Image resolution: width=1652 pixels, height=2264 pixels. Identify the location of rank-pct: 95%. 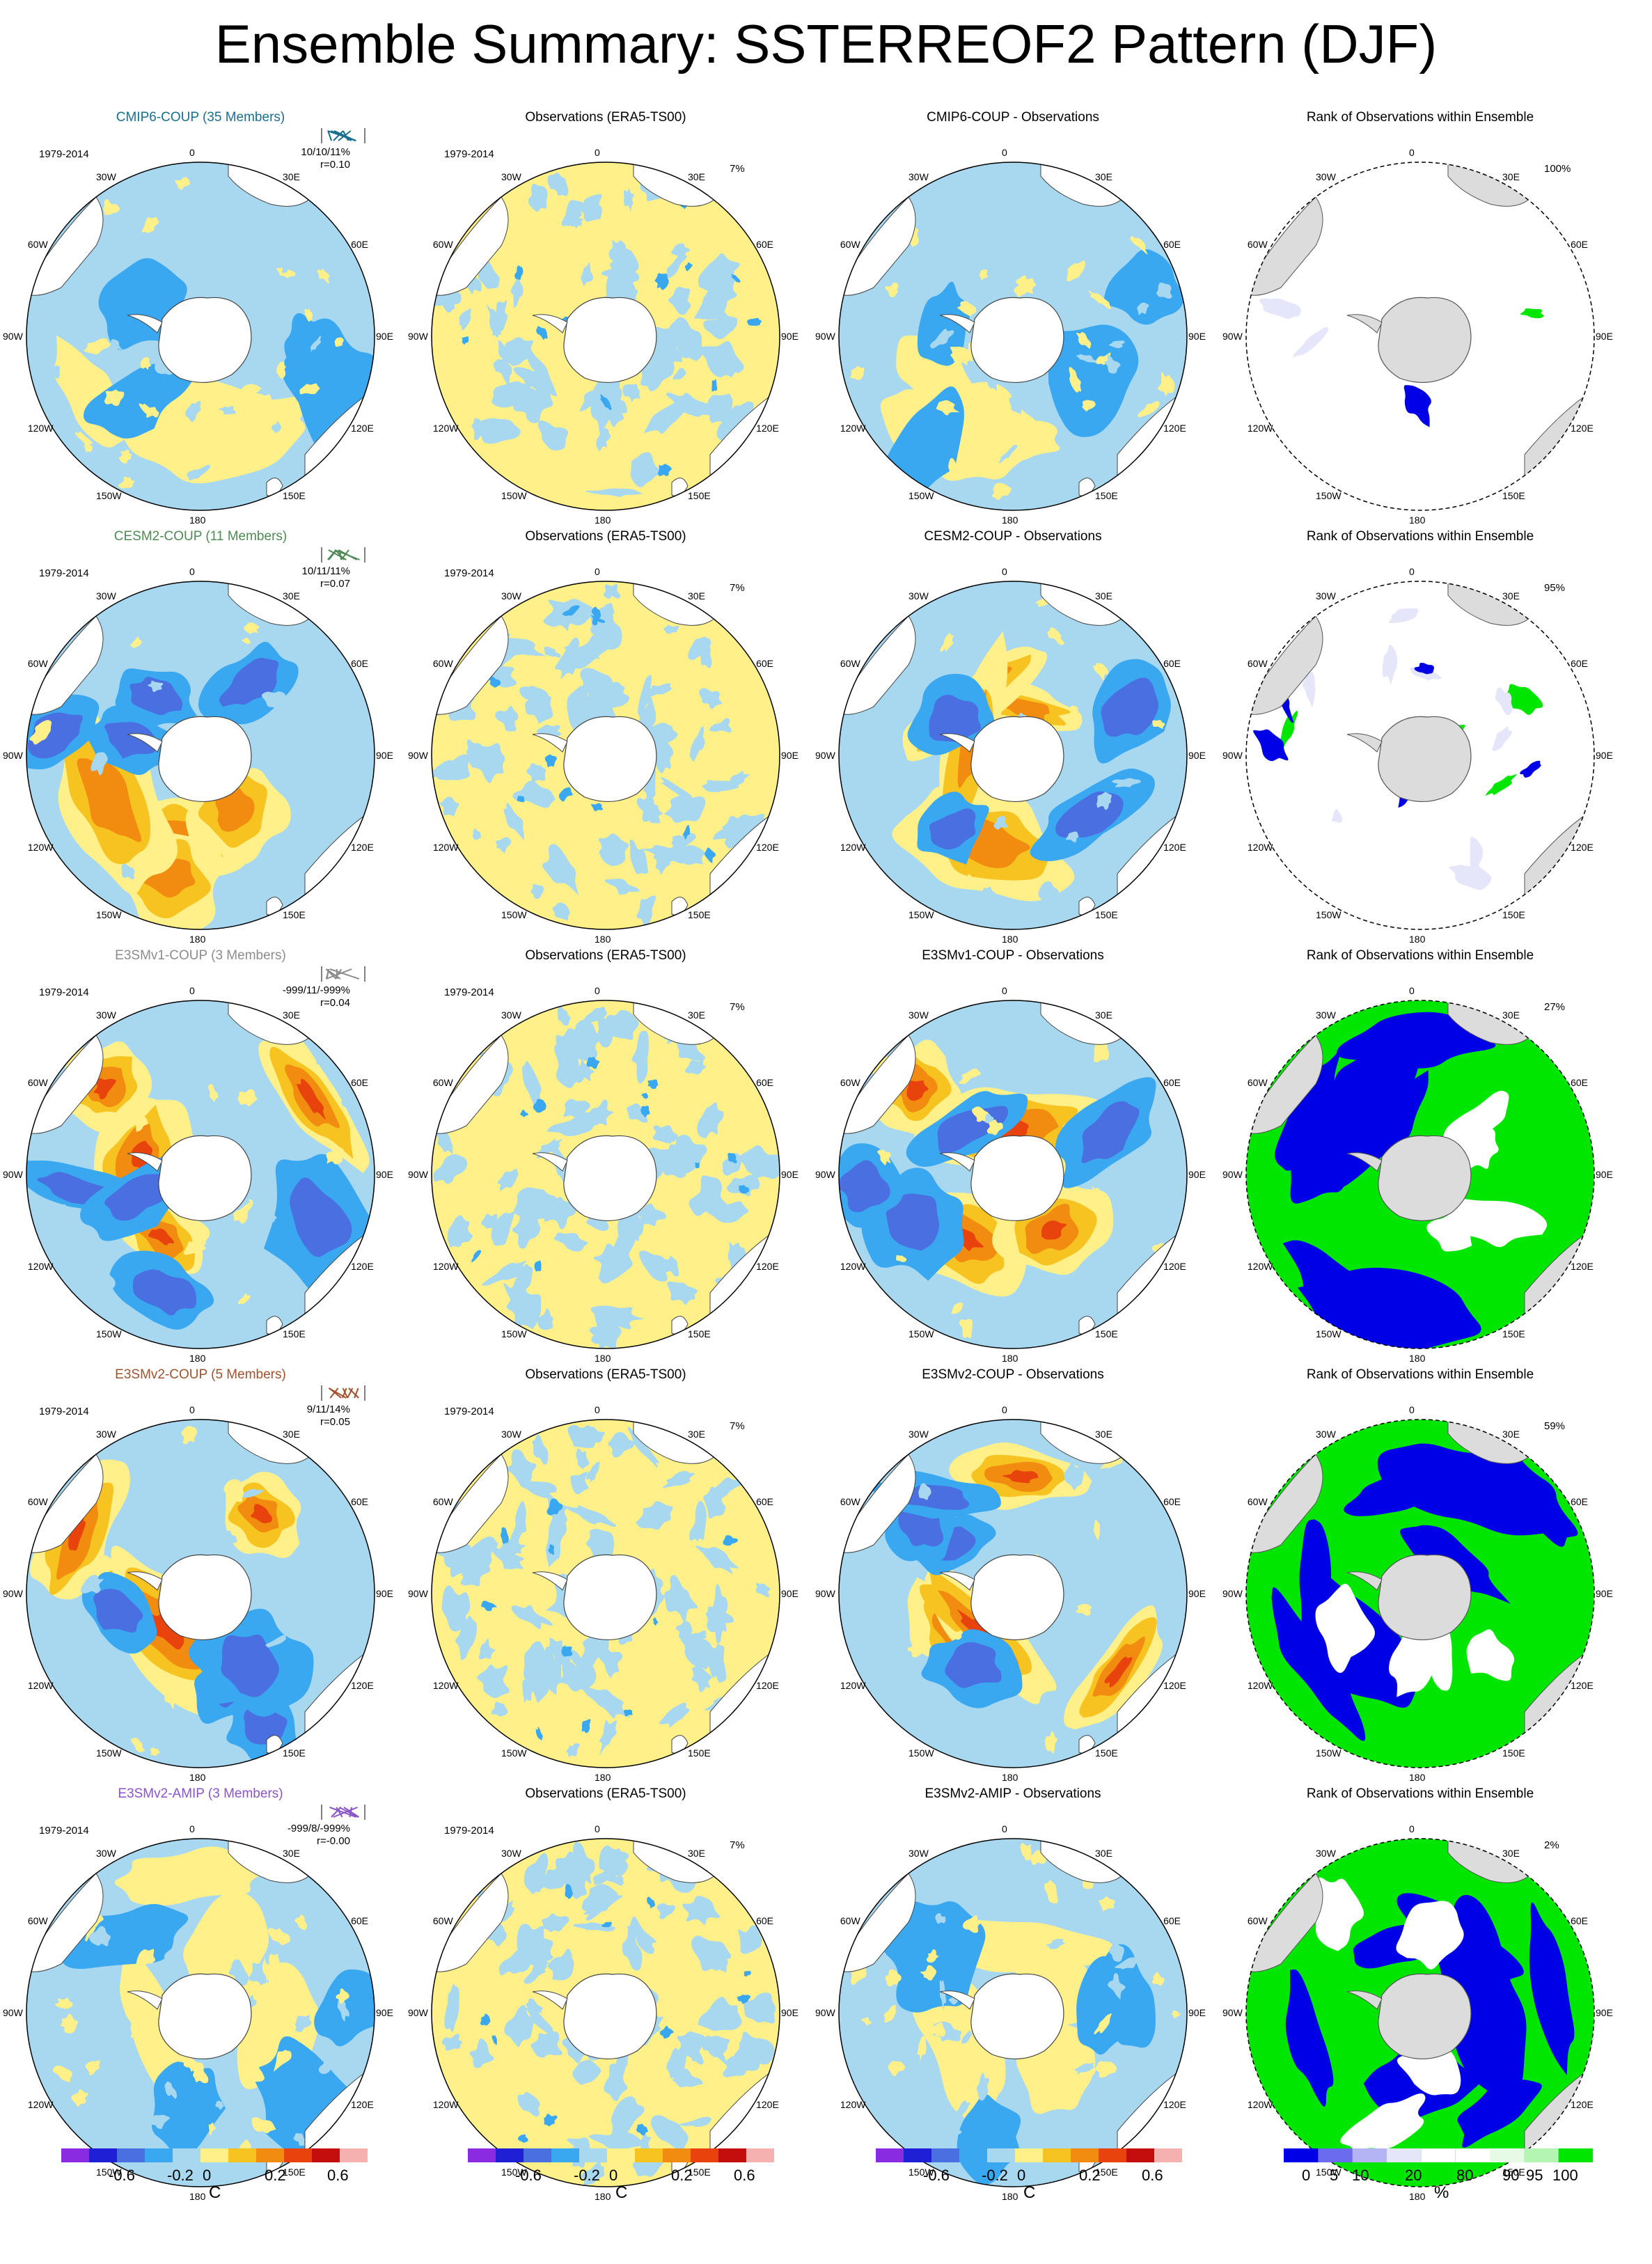
(1555, 588).